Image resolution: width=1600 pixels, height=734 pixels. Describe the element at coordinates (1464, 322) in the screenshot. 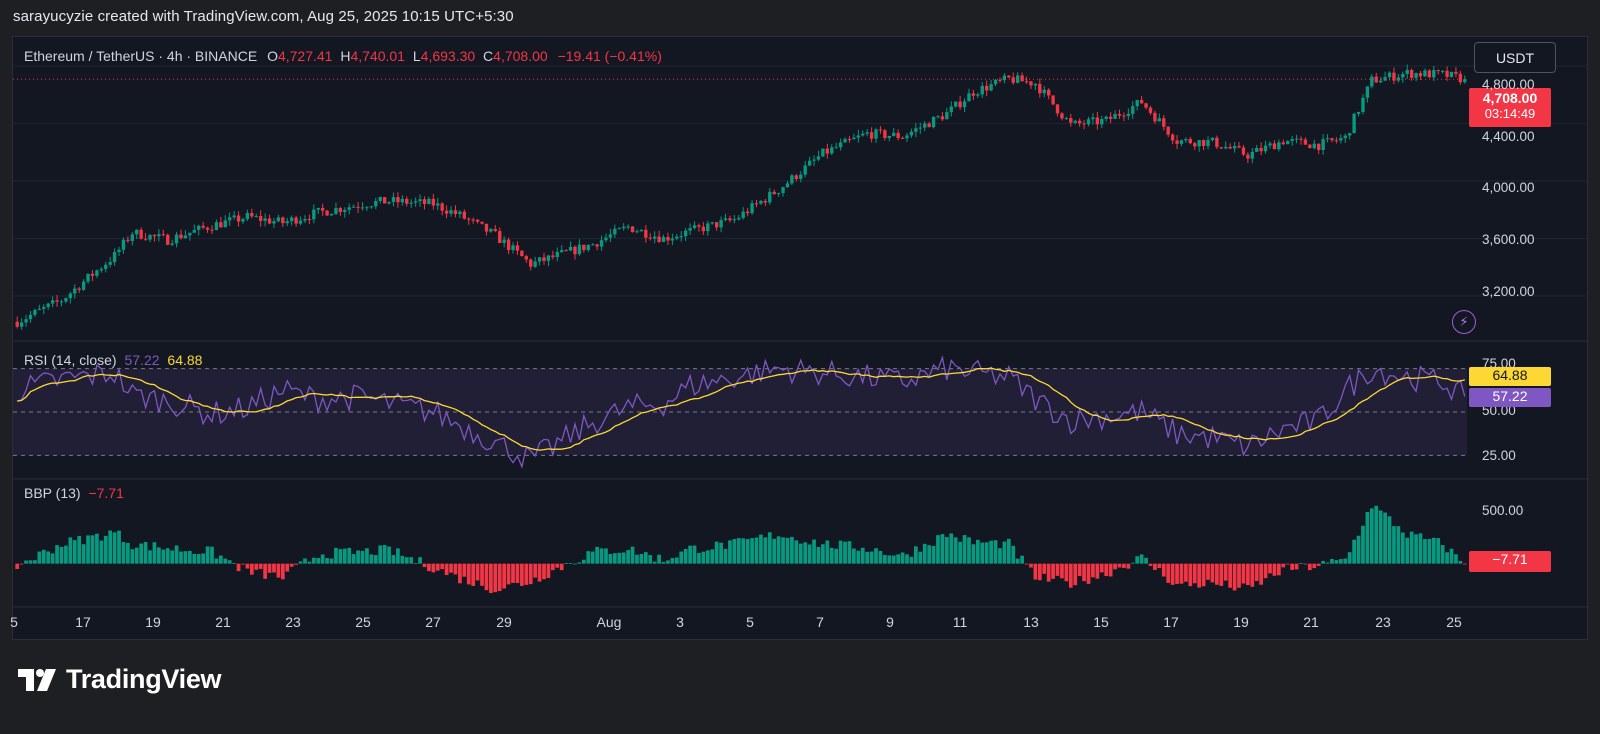

I see `lightning-icon: ⚡` at that location.